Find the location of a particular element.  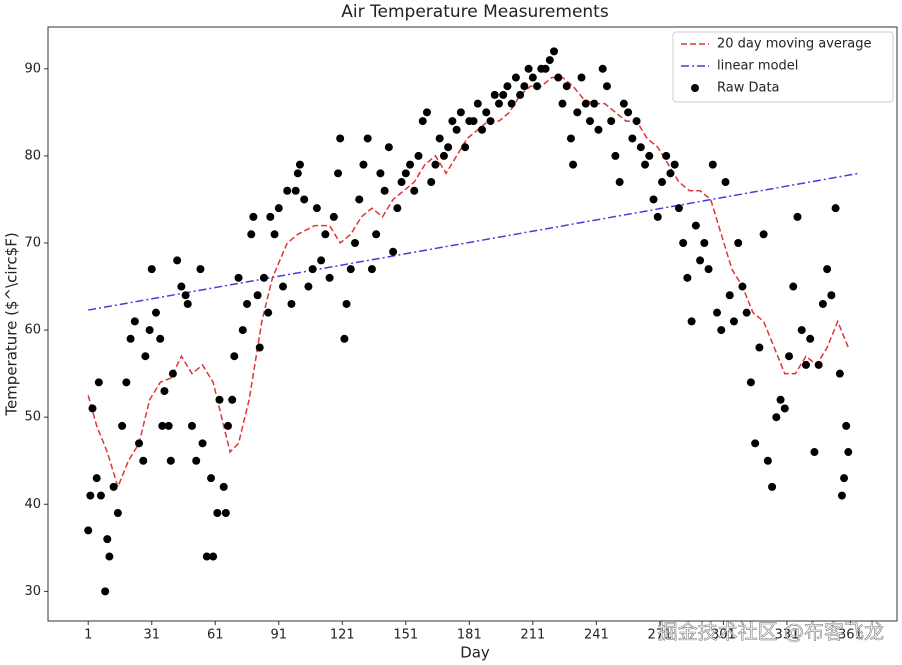

x-tick-label: 181 is located at coordinates (469, 635).